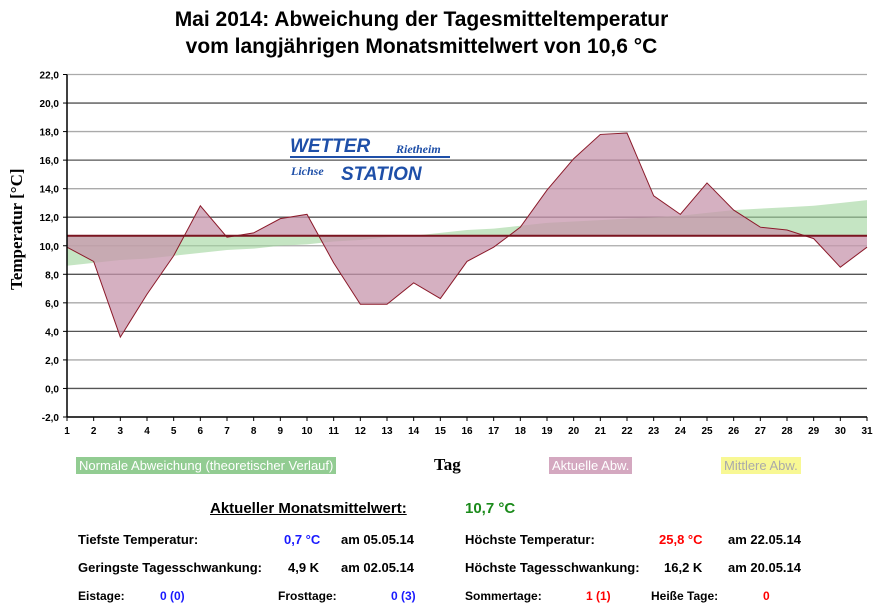 Image resolution: width=883 pixels, height=613 pixels. Describe the element at coordinates (254, 431) in the screenshot. I see `x-tick-label: 8` at that location.